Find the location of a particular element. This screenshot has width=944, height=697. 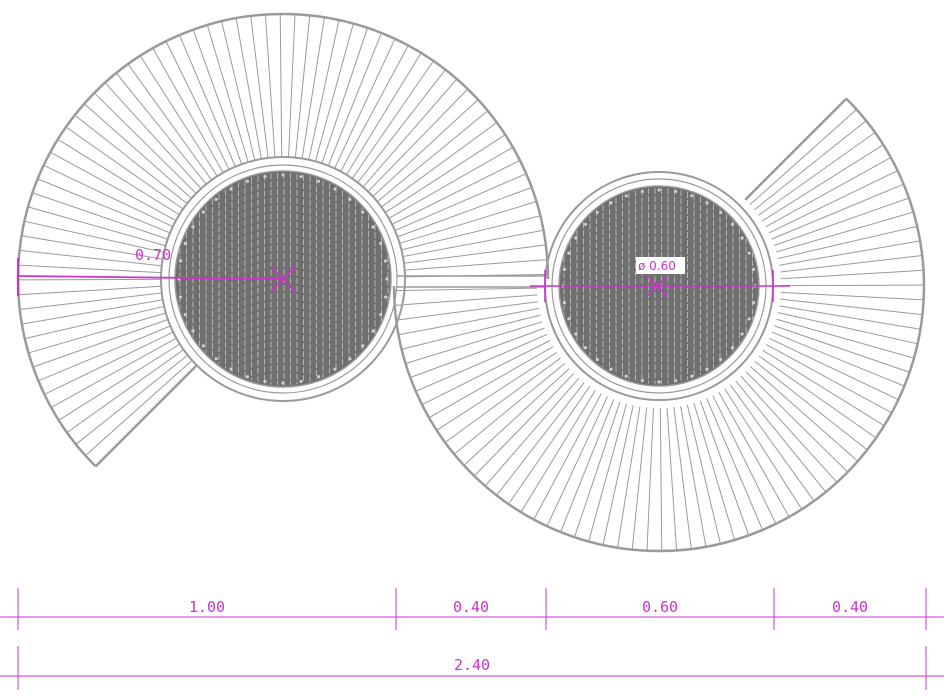

right-stair-end-edge is located at coordinates (796, 149).